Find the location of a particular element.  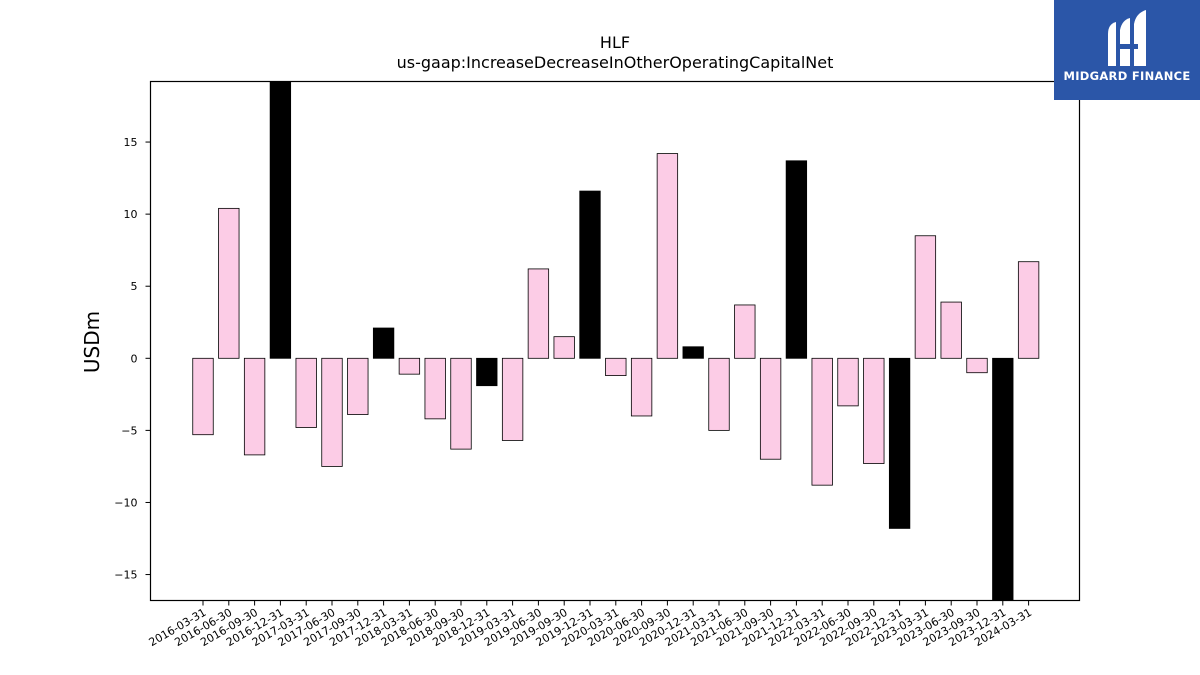

y-axis: −15 −10 −5 0 5 10 15 is located at coordinates (132, 359).